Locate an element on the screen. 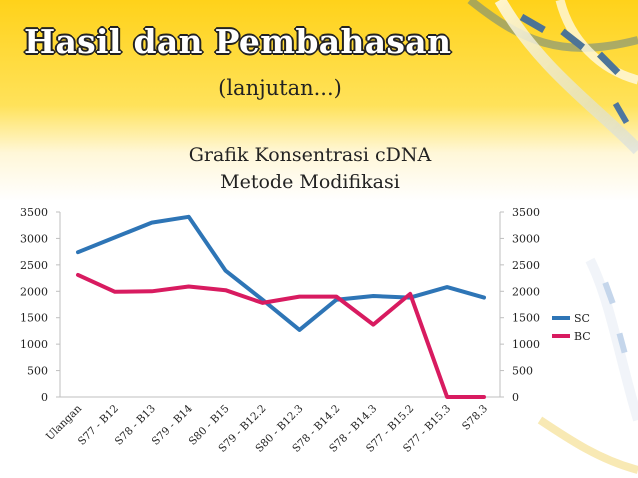 The width and height of the screenshot is (638, 478). slide-subtitle: (lanjutan...) is located at coordinates (280, 88).